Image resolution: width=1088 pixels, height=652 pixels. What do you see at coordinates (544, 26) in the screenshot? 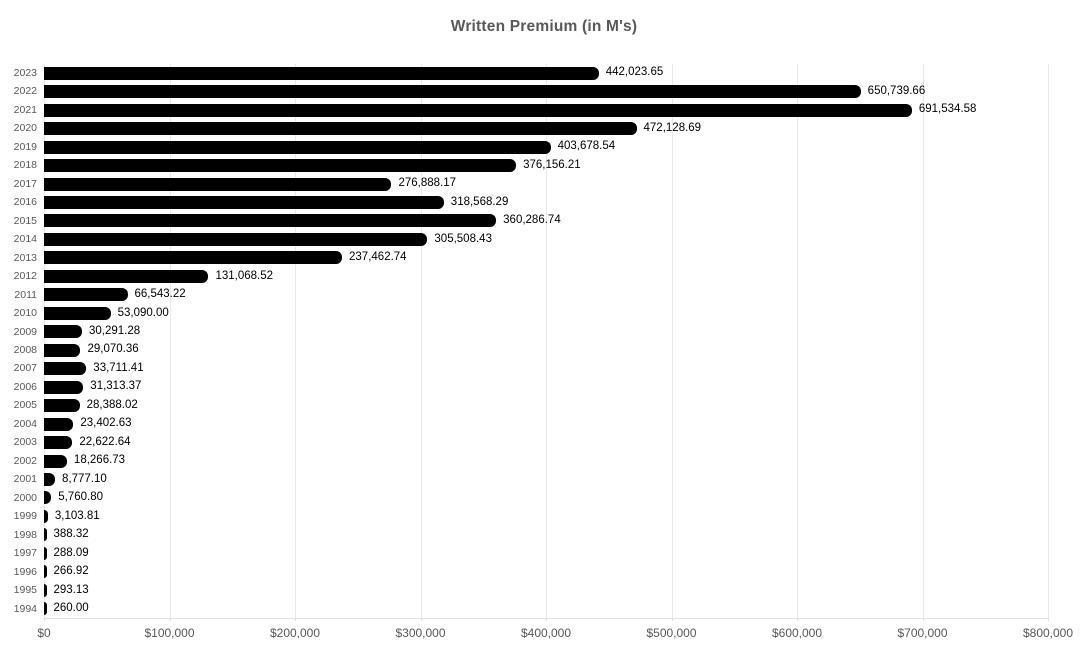
I see `chart-title: Written Premium (in M's)` at bounding box center [544, 26].